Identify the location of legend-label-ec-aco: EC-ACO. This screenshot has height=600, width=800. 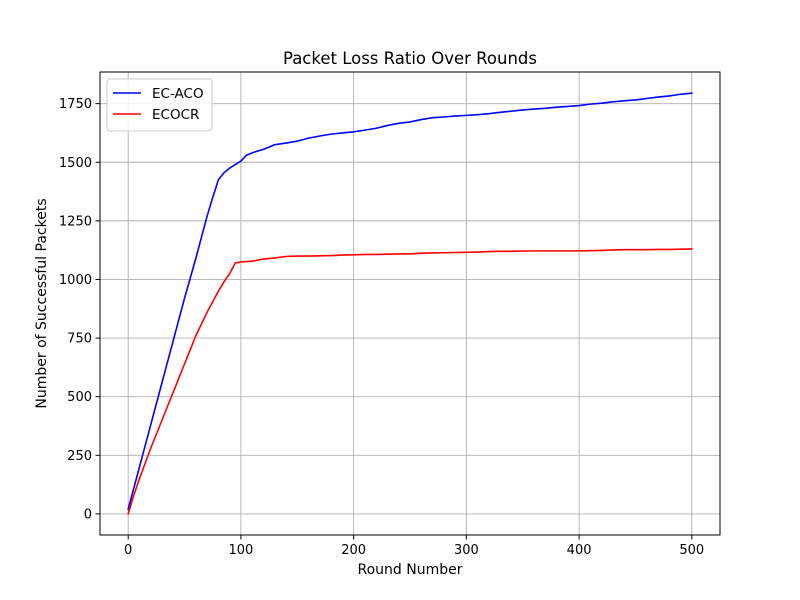
(178, 94).